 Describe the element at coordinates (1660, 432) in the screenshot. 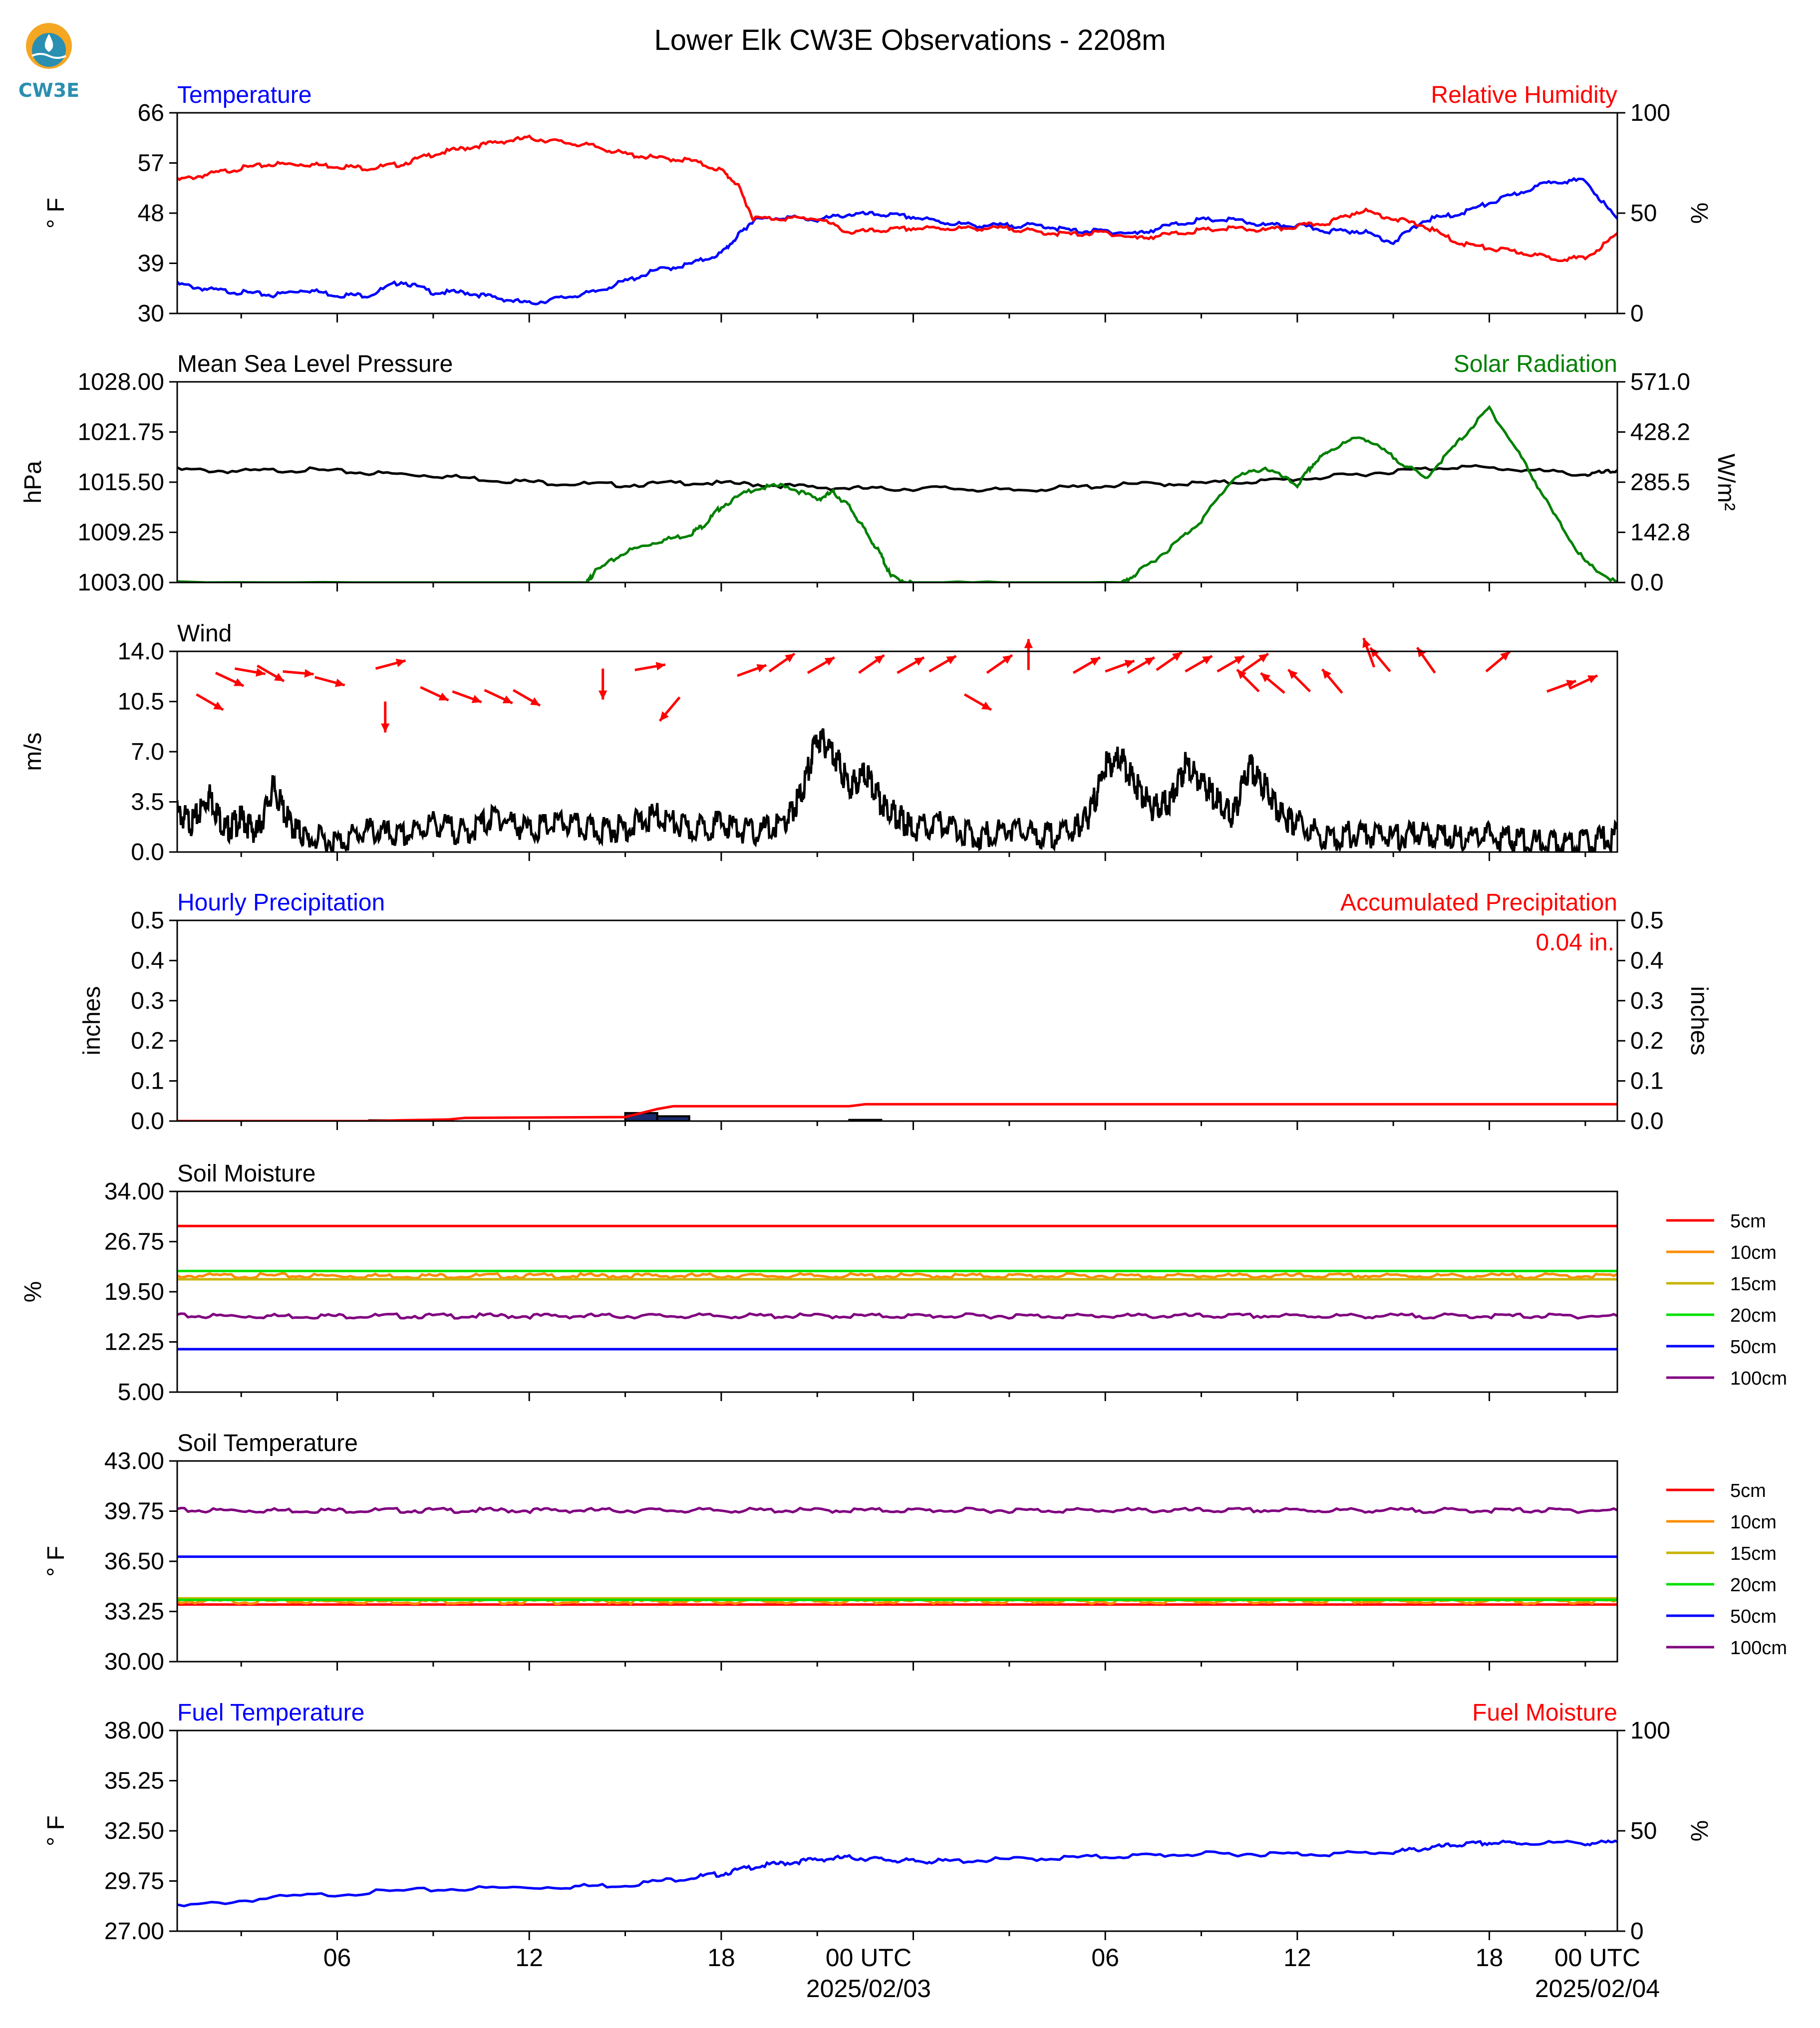

I see `y-tick-label-right: 428.2` at that location.